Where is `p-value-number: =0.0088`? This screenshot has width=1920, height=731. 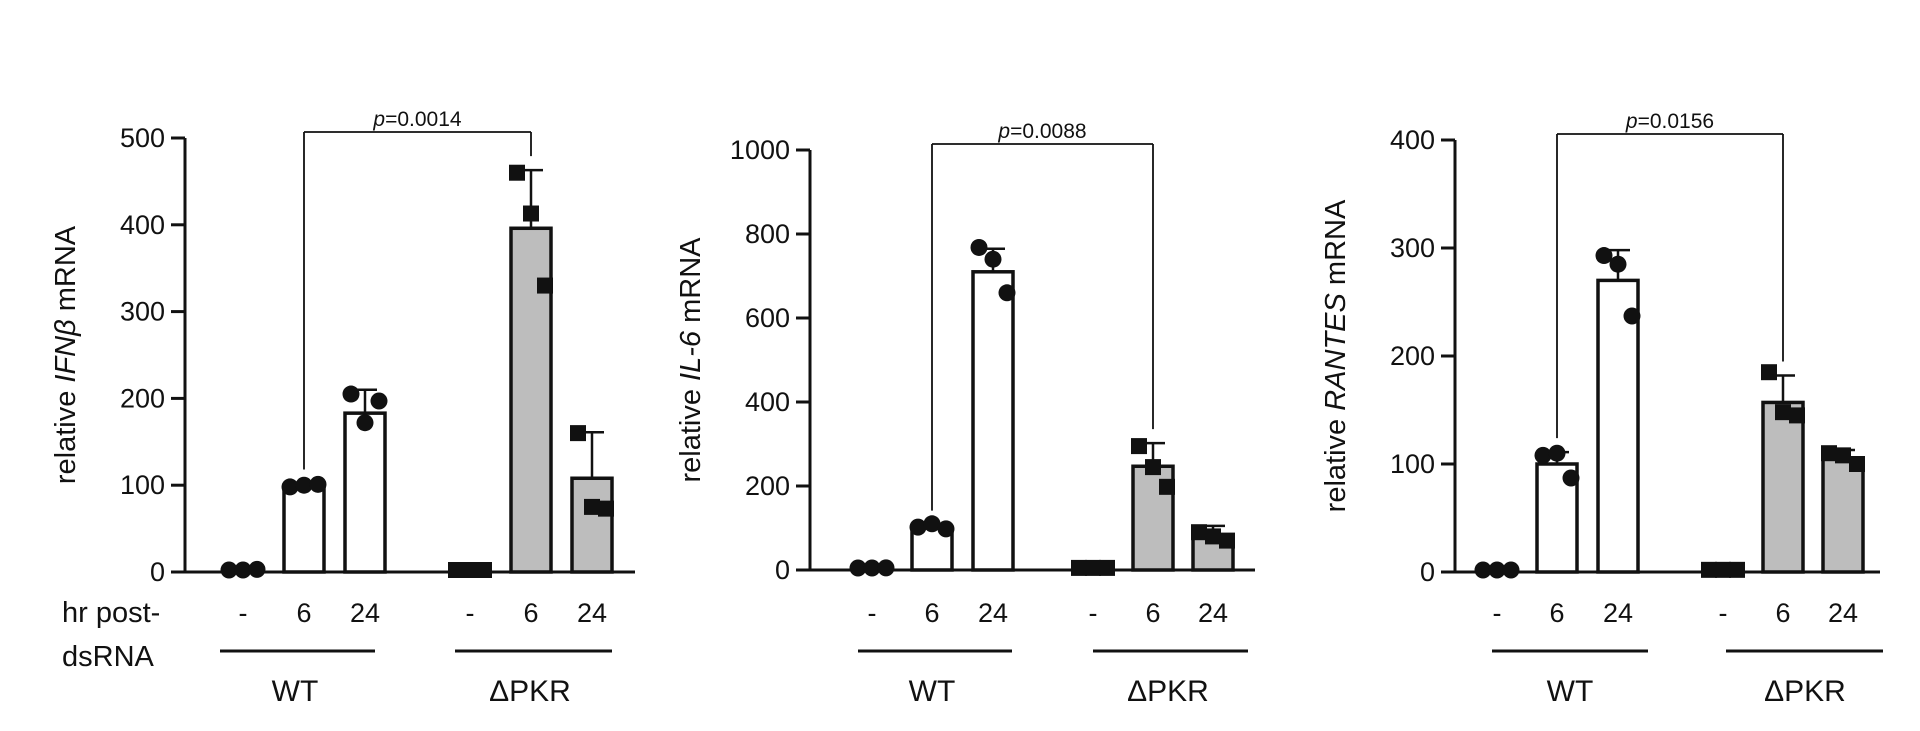
p-value-number: =0.0088 is located at coordinates (1048, 131).